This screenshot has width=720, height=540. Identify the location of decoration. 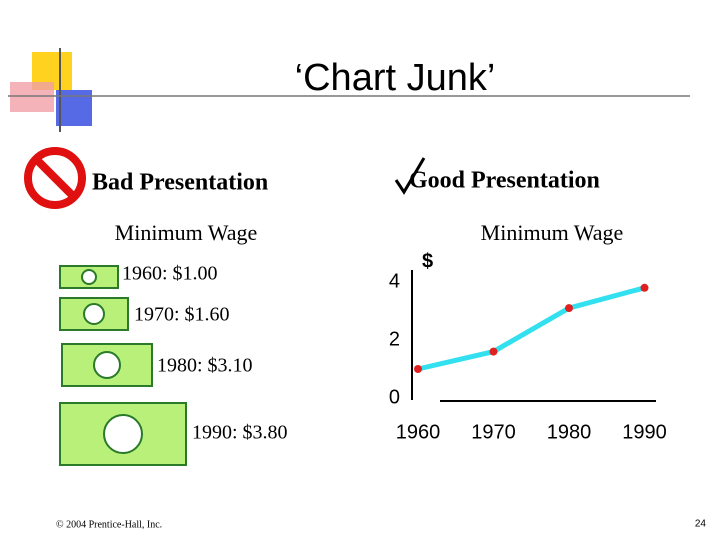
(349, 90).